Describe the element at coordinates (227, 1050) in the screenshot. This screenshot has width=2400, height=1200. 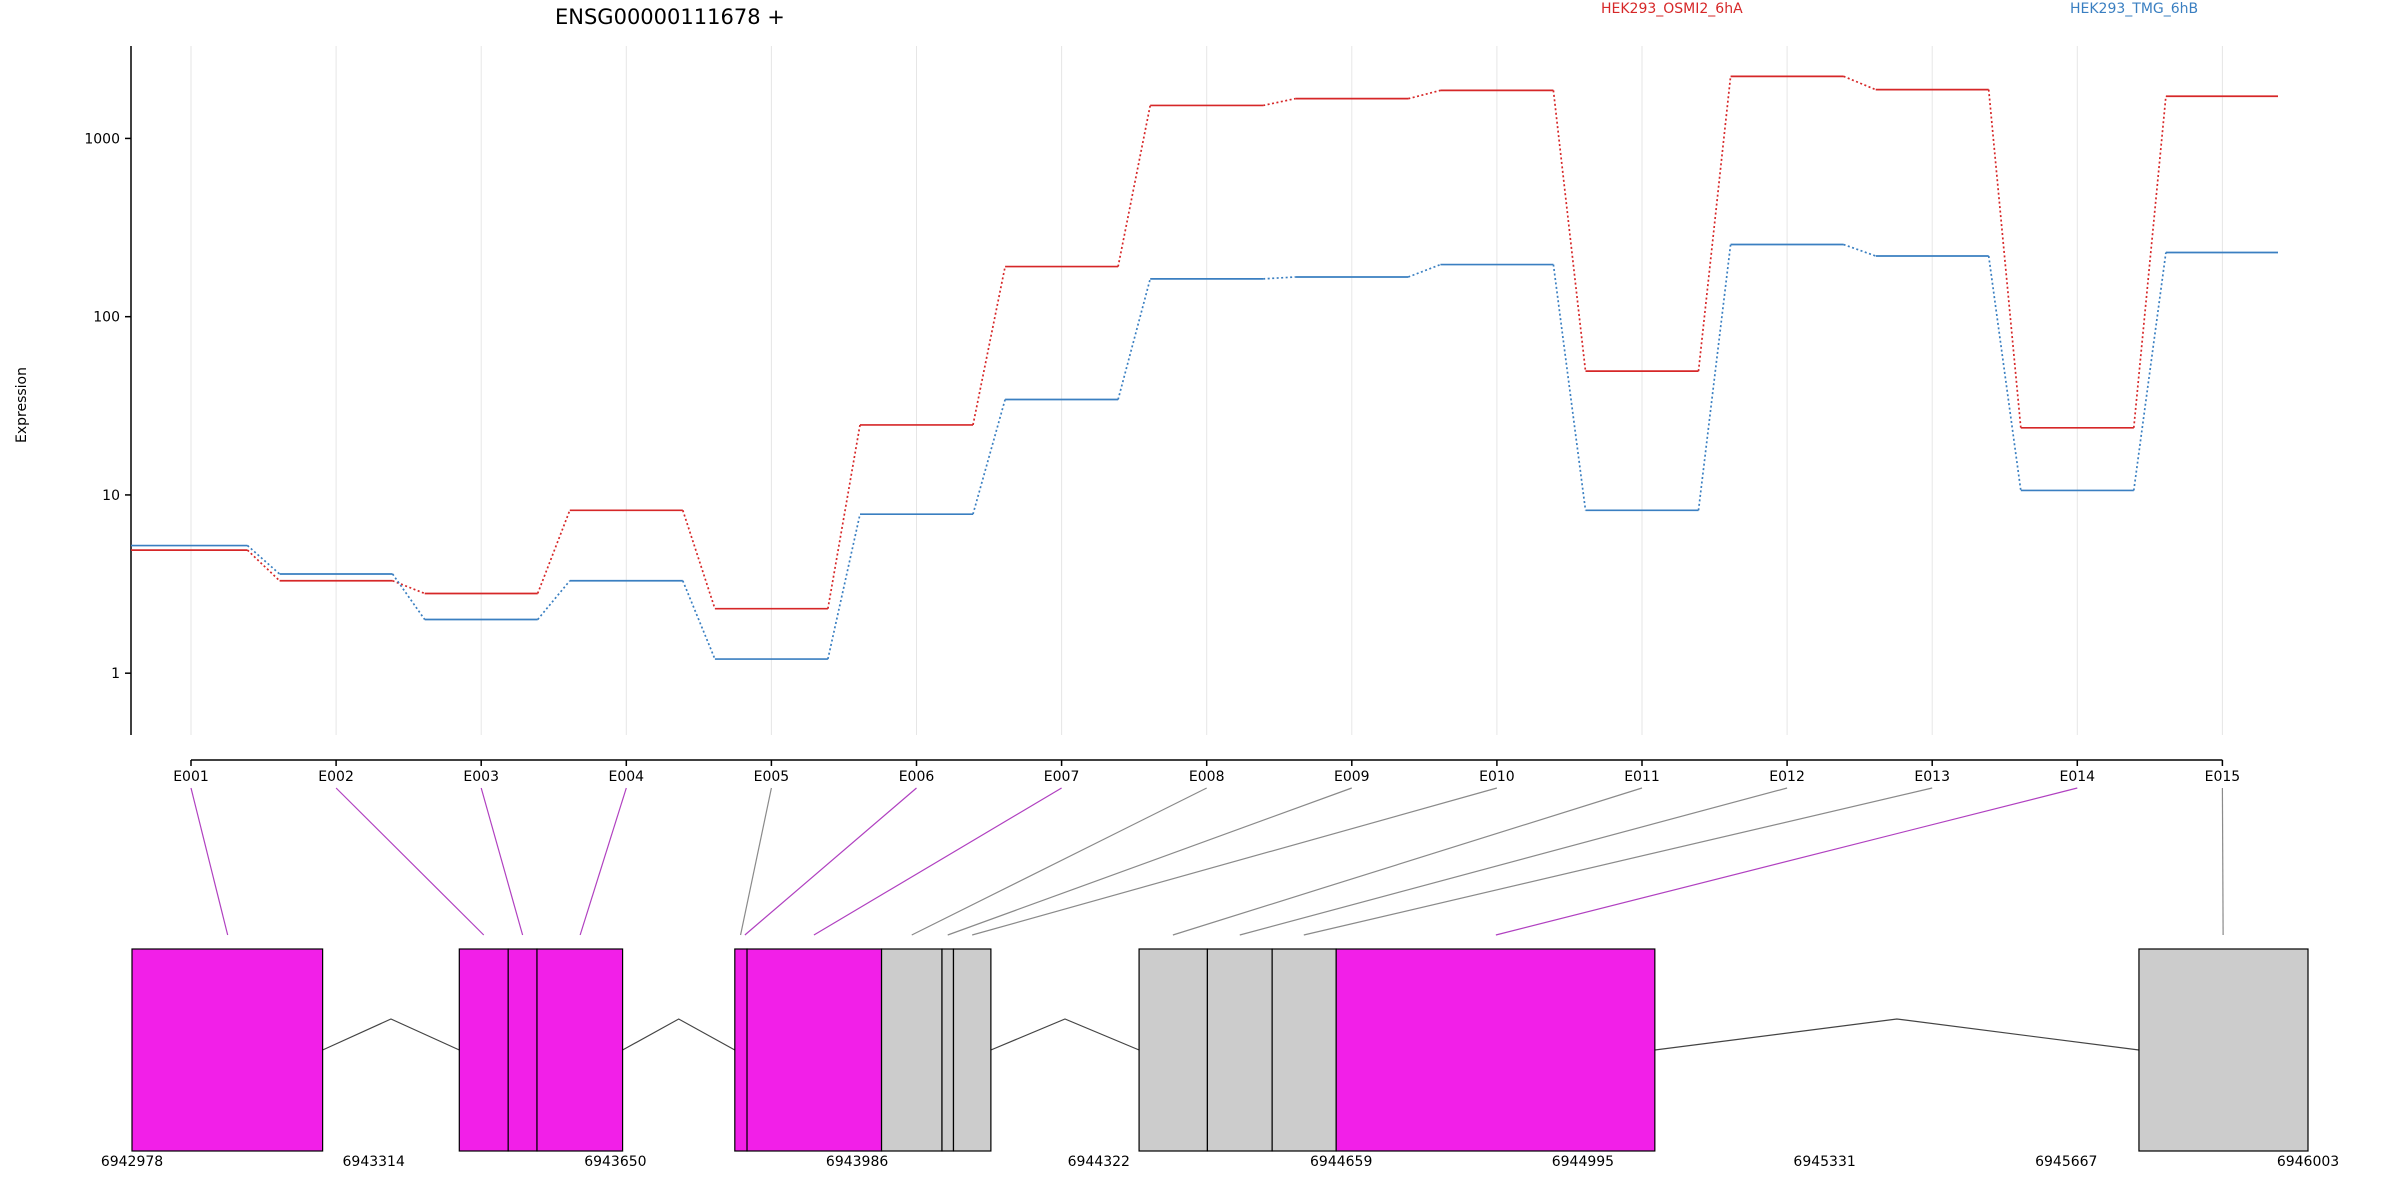
I see `exon-e001` at that location.